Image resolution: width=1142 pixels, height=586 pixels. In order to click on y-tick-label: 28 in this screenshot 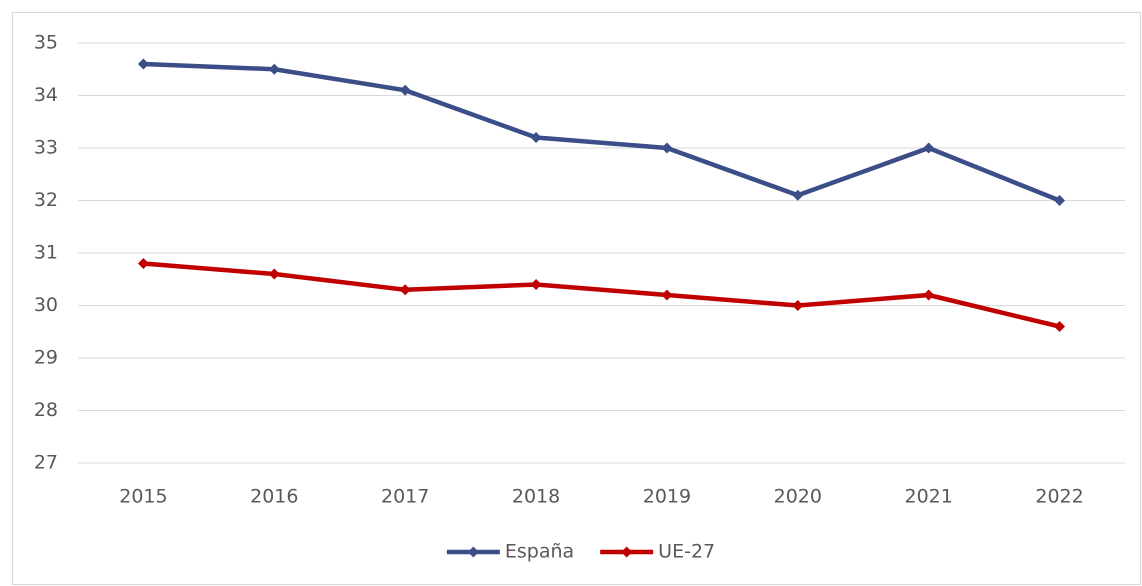, I will do `click(46, 410)`.